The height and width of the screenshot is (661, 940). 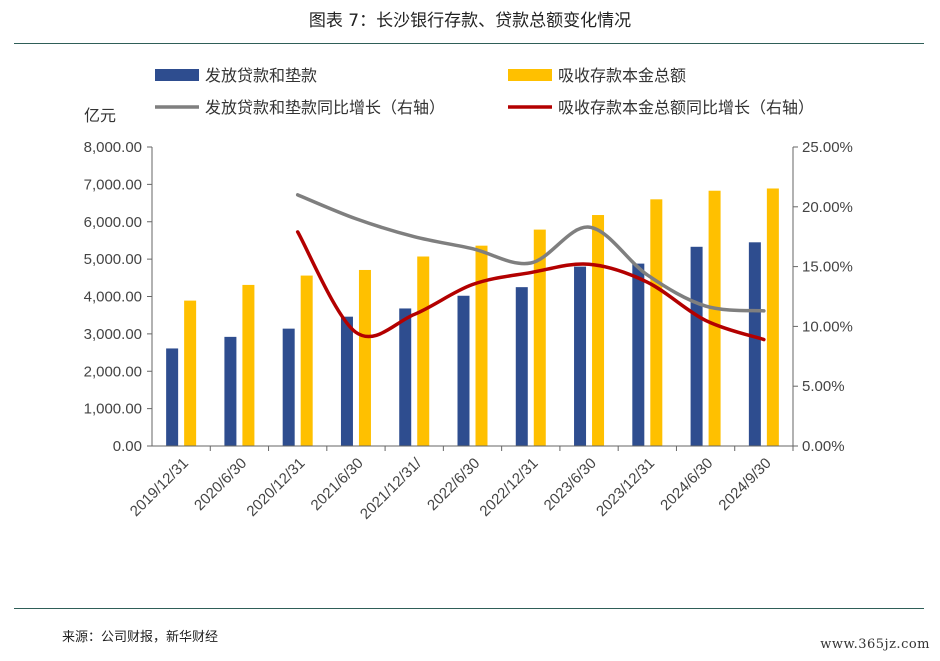 What do you see at coordinates (827, 147) in the screenshot?
I see `right-tick-label: 25.00%` at bounding box center [827, 147].